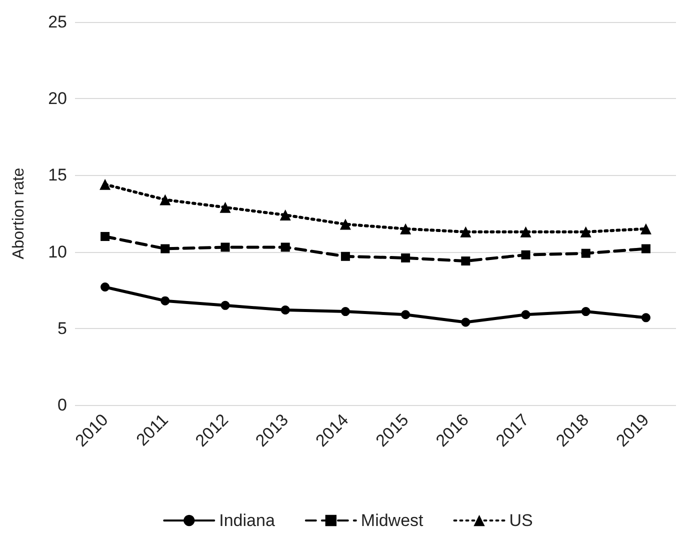  I want to click on y-tick-label: 15, so click(57, 175).